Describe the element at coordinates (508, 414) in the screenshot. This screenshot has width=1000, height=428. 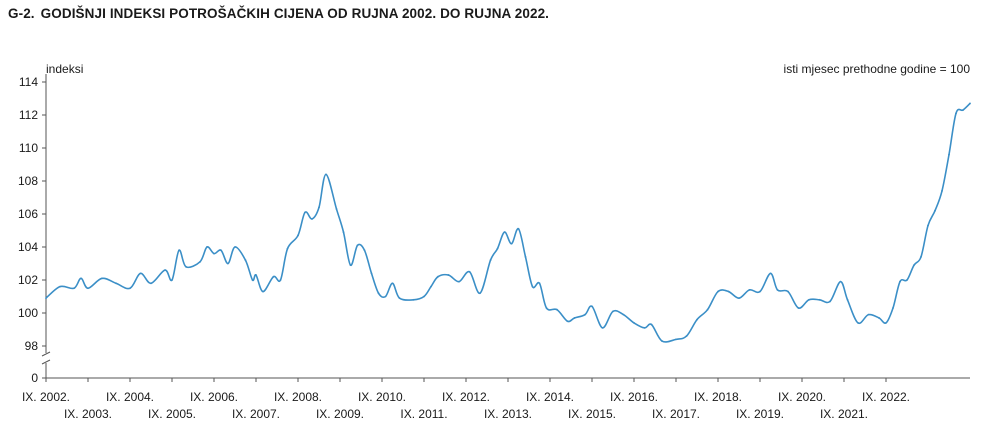
I see `x-tick-label: IX. 2013.` at that location.